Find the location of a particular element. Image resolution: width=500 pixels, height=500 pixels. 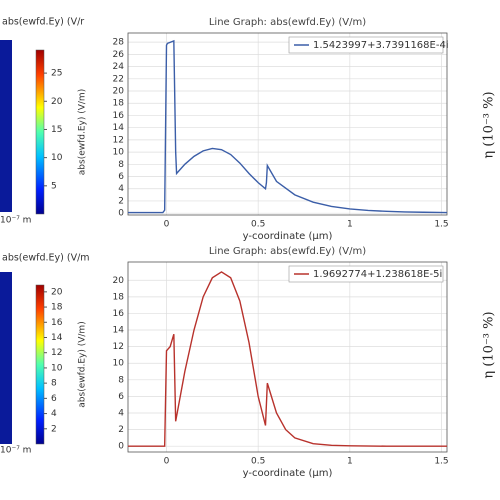

y-tick-label: 24 is located at coordinates (119, 67).